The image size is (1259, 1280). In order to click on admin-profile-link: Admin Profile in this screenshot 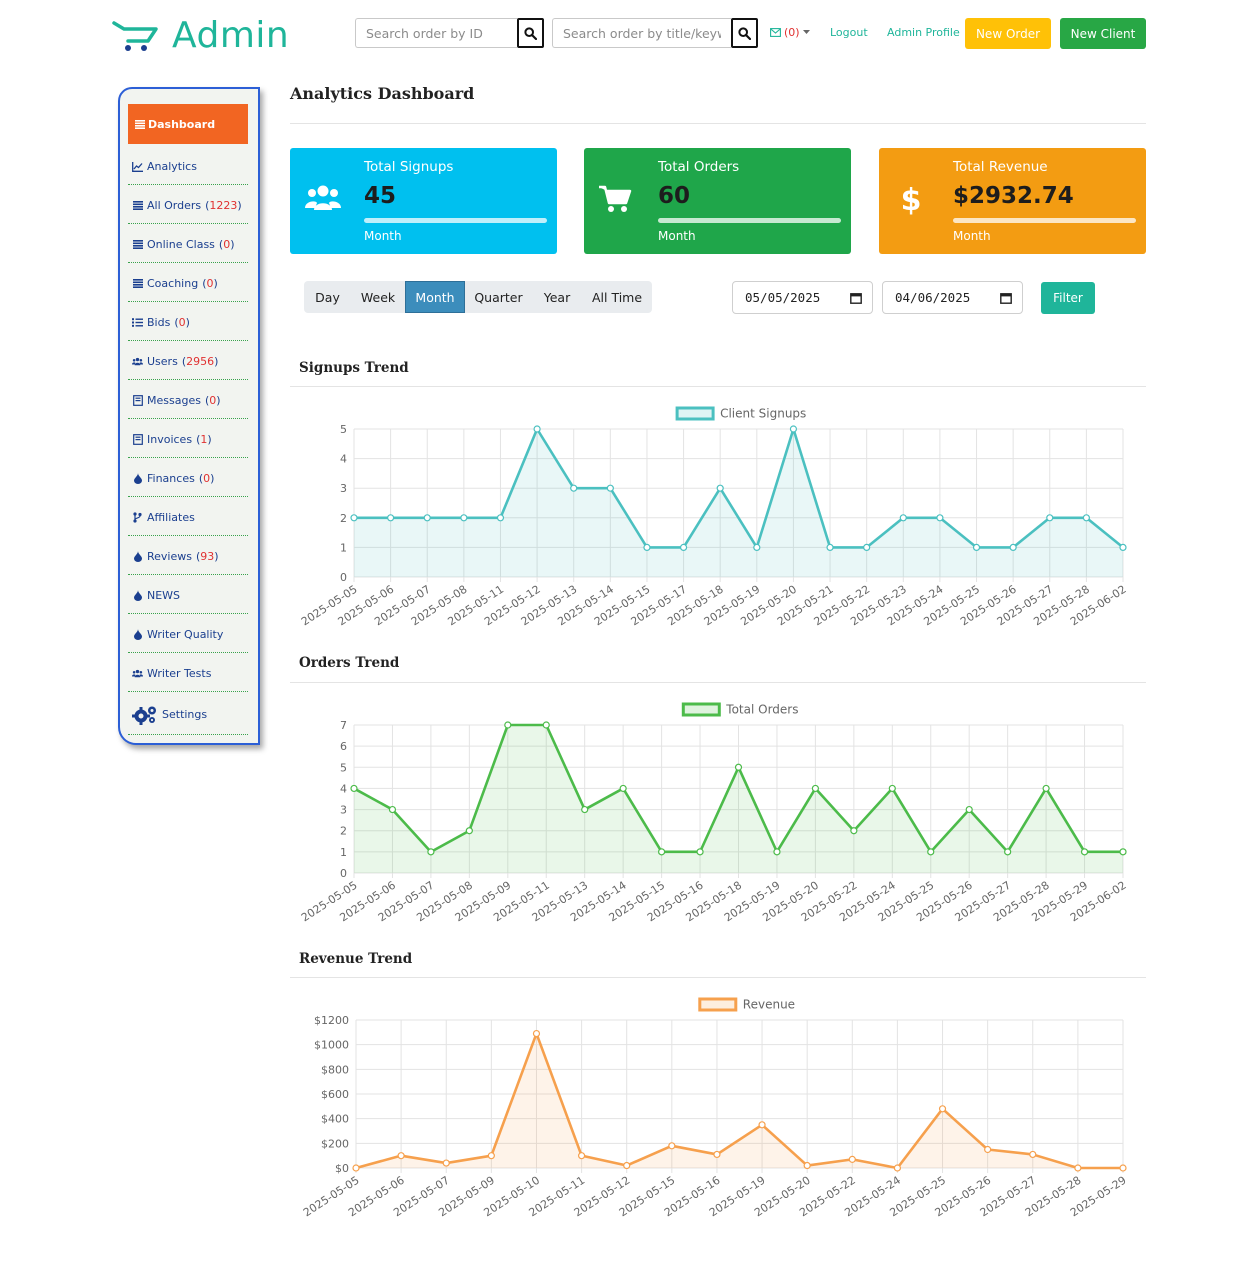, I will do `click(923, 32)`.